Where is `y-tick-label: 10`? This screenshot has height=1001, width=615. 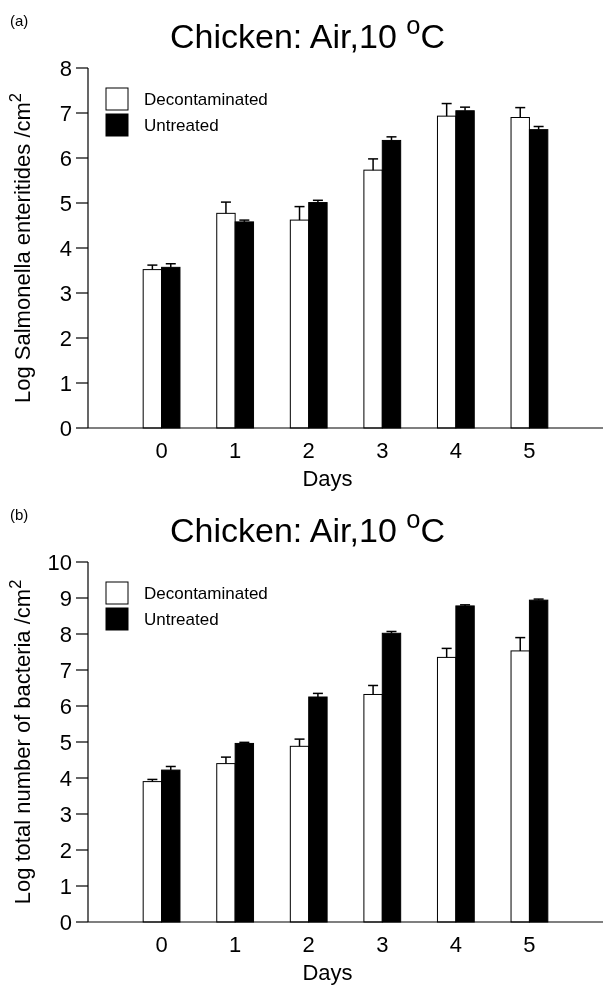
y-tick-label: 10 is located at coordinates (59, 562).